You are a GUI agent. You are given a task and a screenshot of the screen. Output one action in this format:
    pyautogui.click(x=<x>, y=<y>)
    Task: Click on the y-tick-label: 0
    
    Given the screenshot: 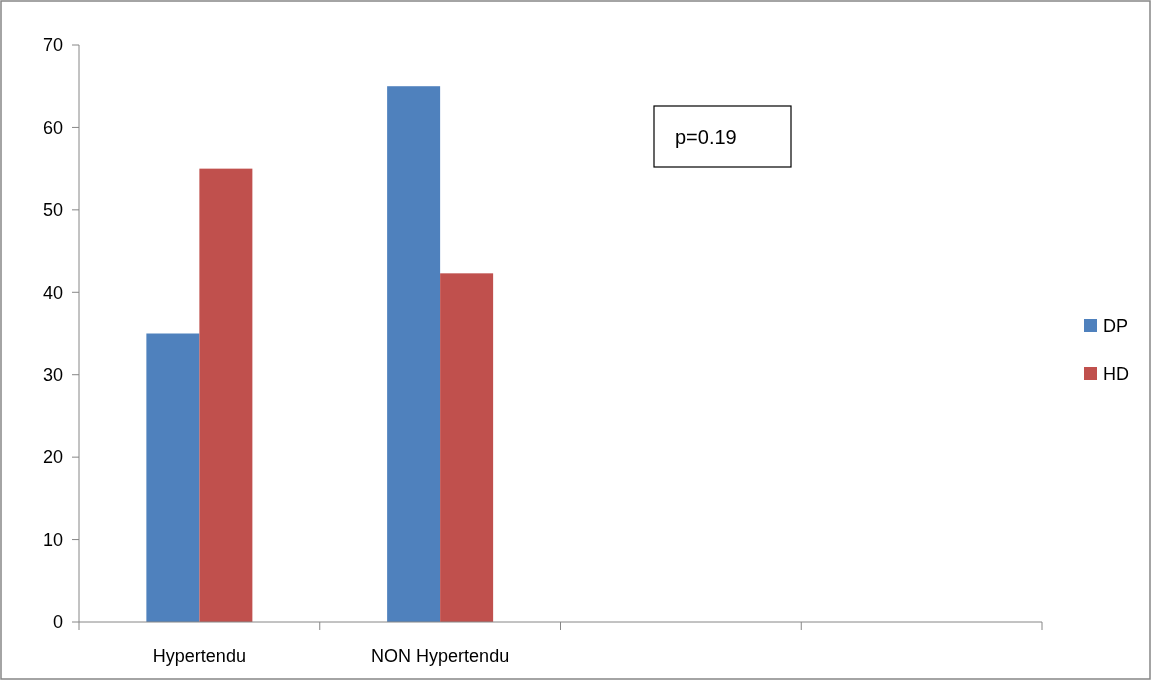 What is the action you would take?
    pyautogui.click(x=57, y=622)
    